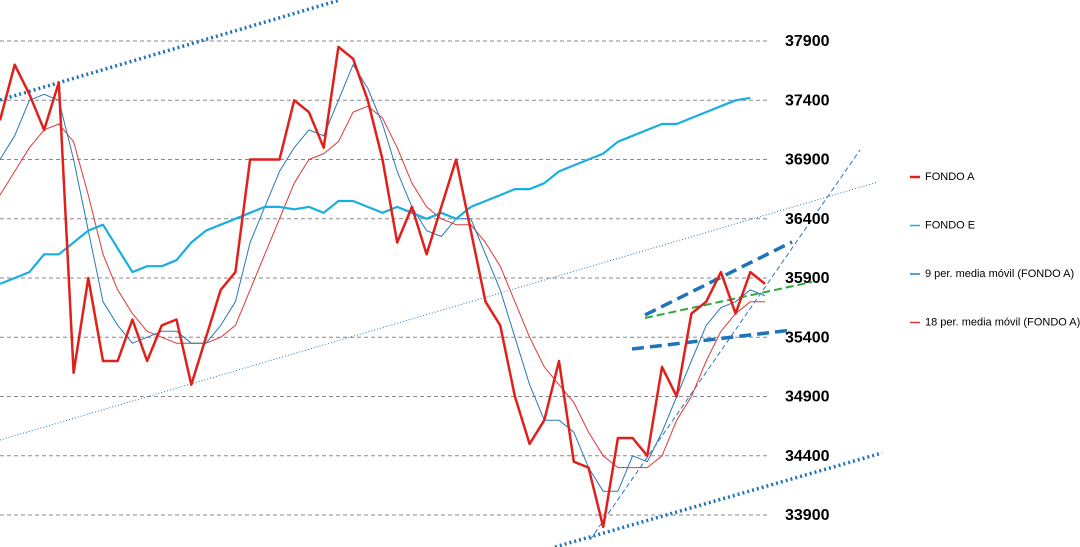 Image resolution: width=1080 pixels, height=547 pixels. What do you see at coordinates (807, 515) in the screenshot?
I see `y-tick-label: 33900` at bounding box center [807, 515].